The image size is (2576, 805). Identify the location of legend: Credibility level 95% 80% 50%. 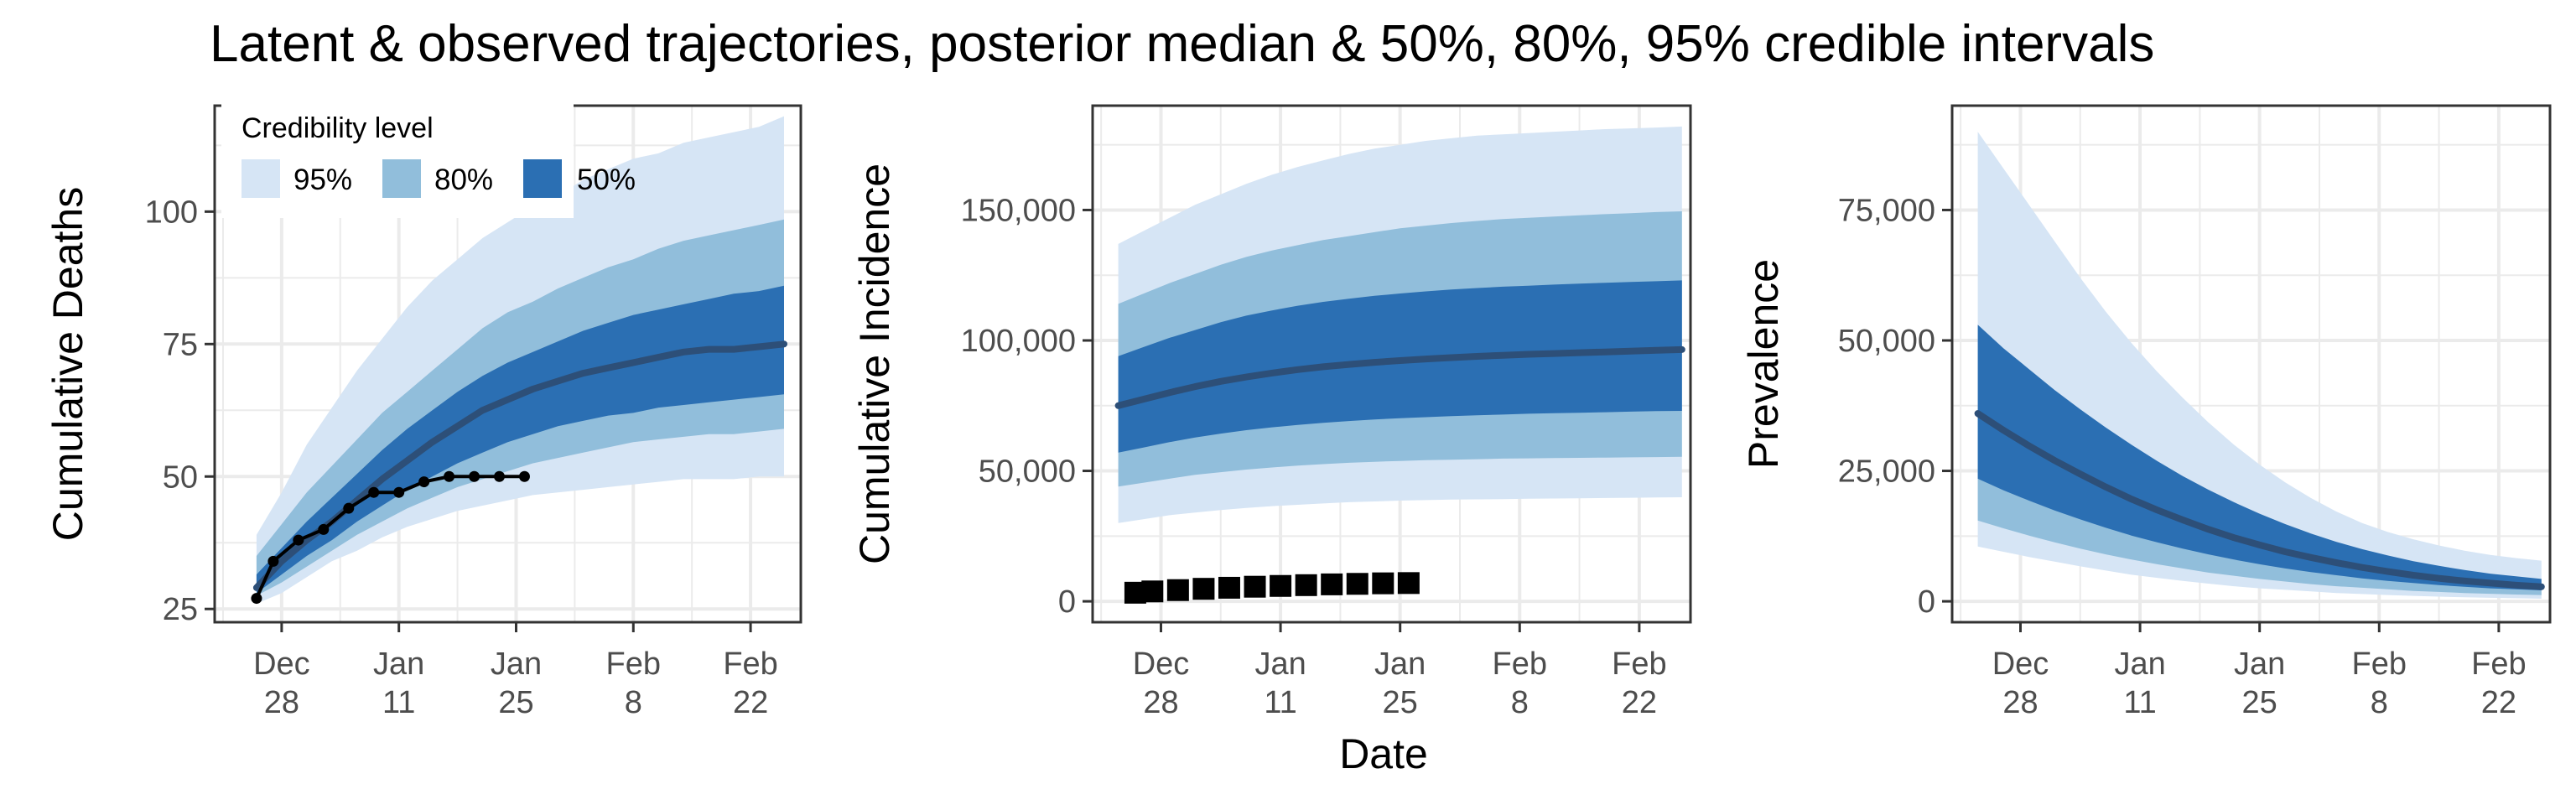
(428, 160).